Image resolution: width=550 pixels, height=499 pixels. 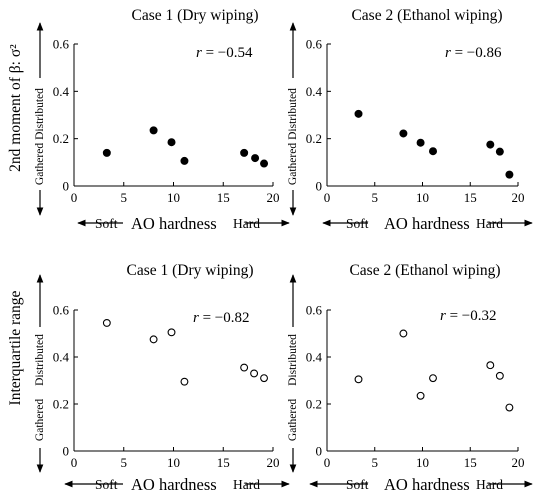 I want to click on correlation-label: r = −0.82, so click(x=221, y=318).